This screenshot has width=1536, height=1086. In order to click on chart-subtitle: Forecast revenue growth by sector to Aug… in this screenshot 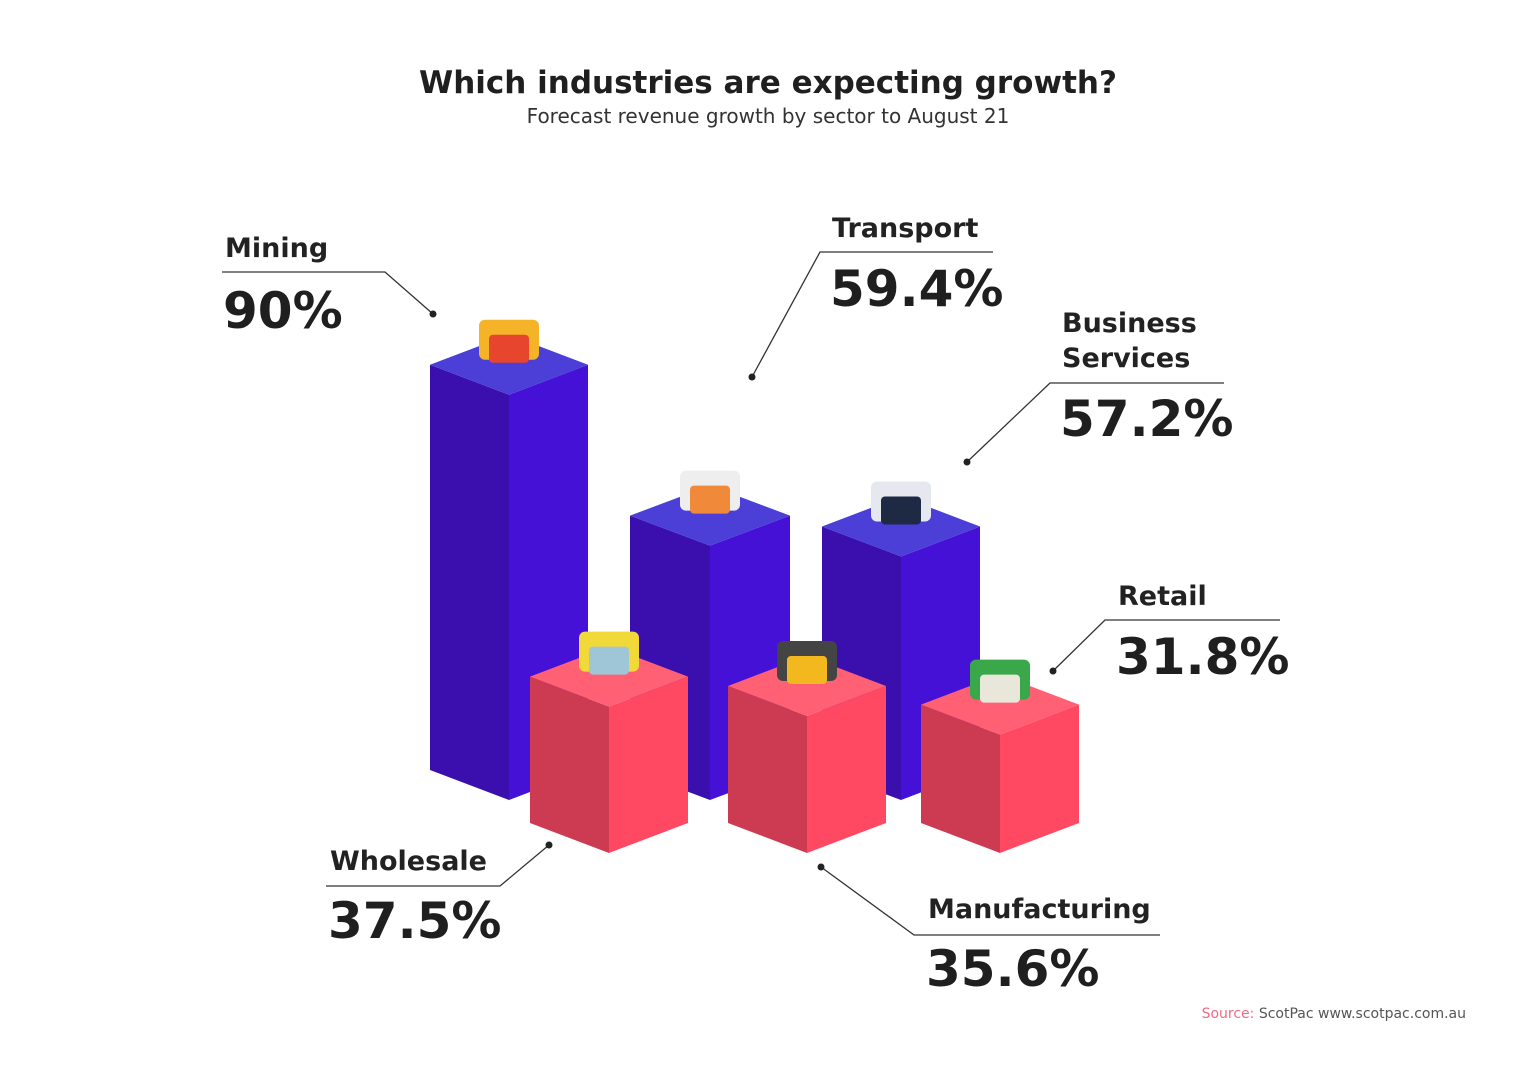, I will do `click(768, 116)`.